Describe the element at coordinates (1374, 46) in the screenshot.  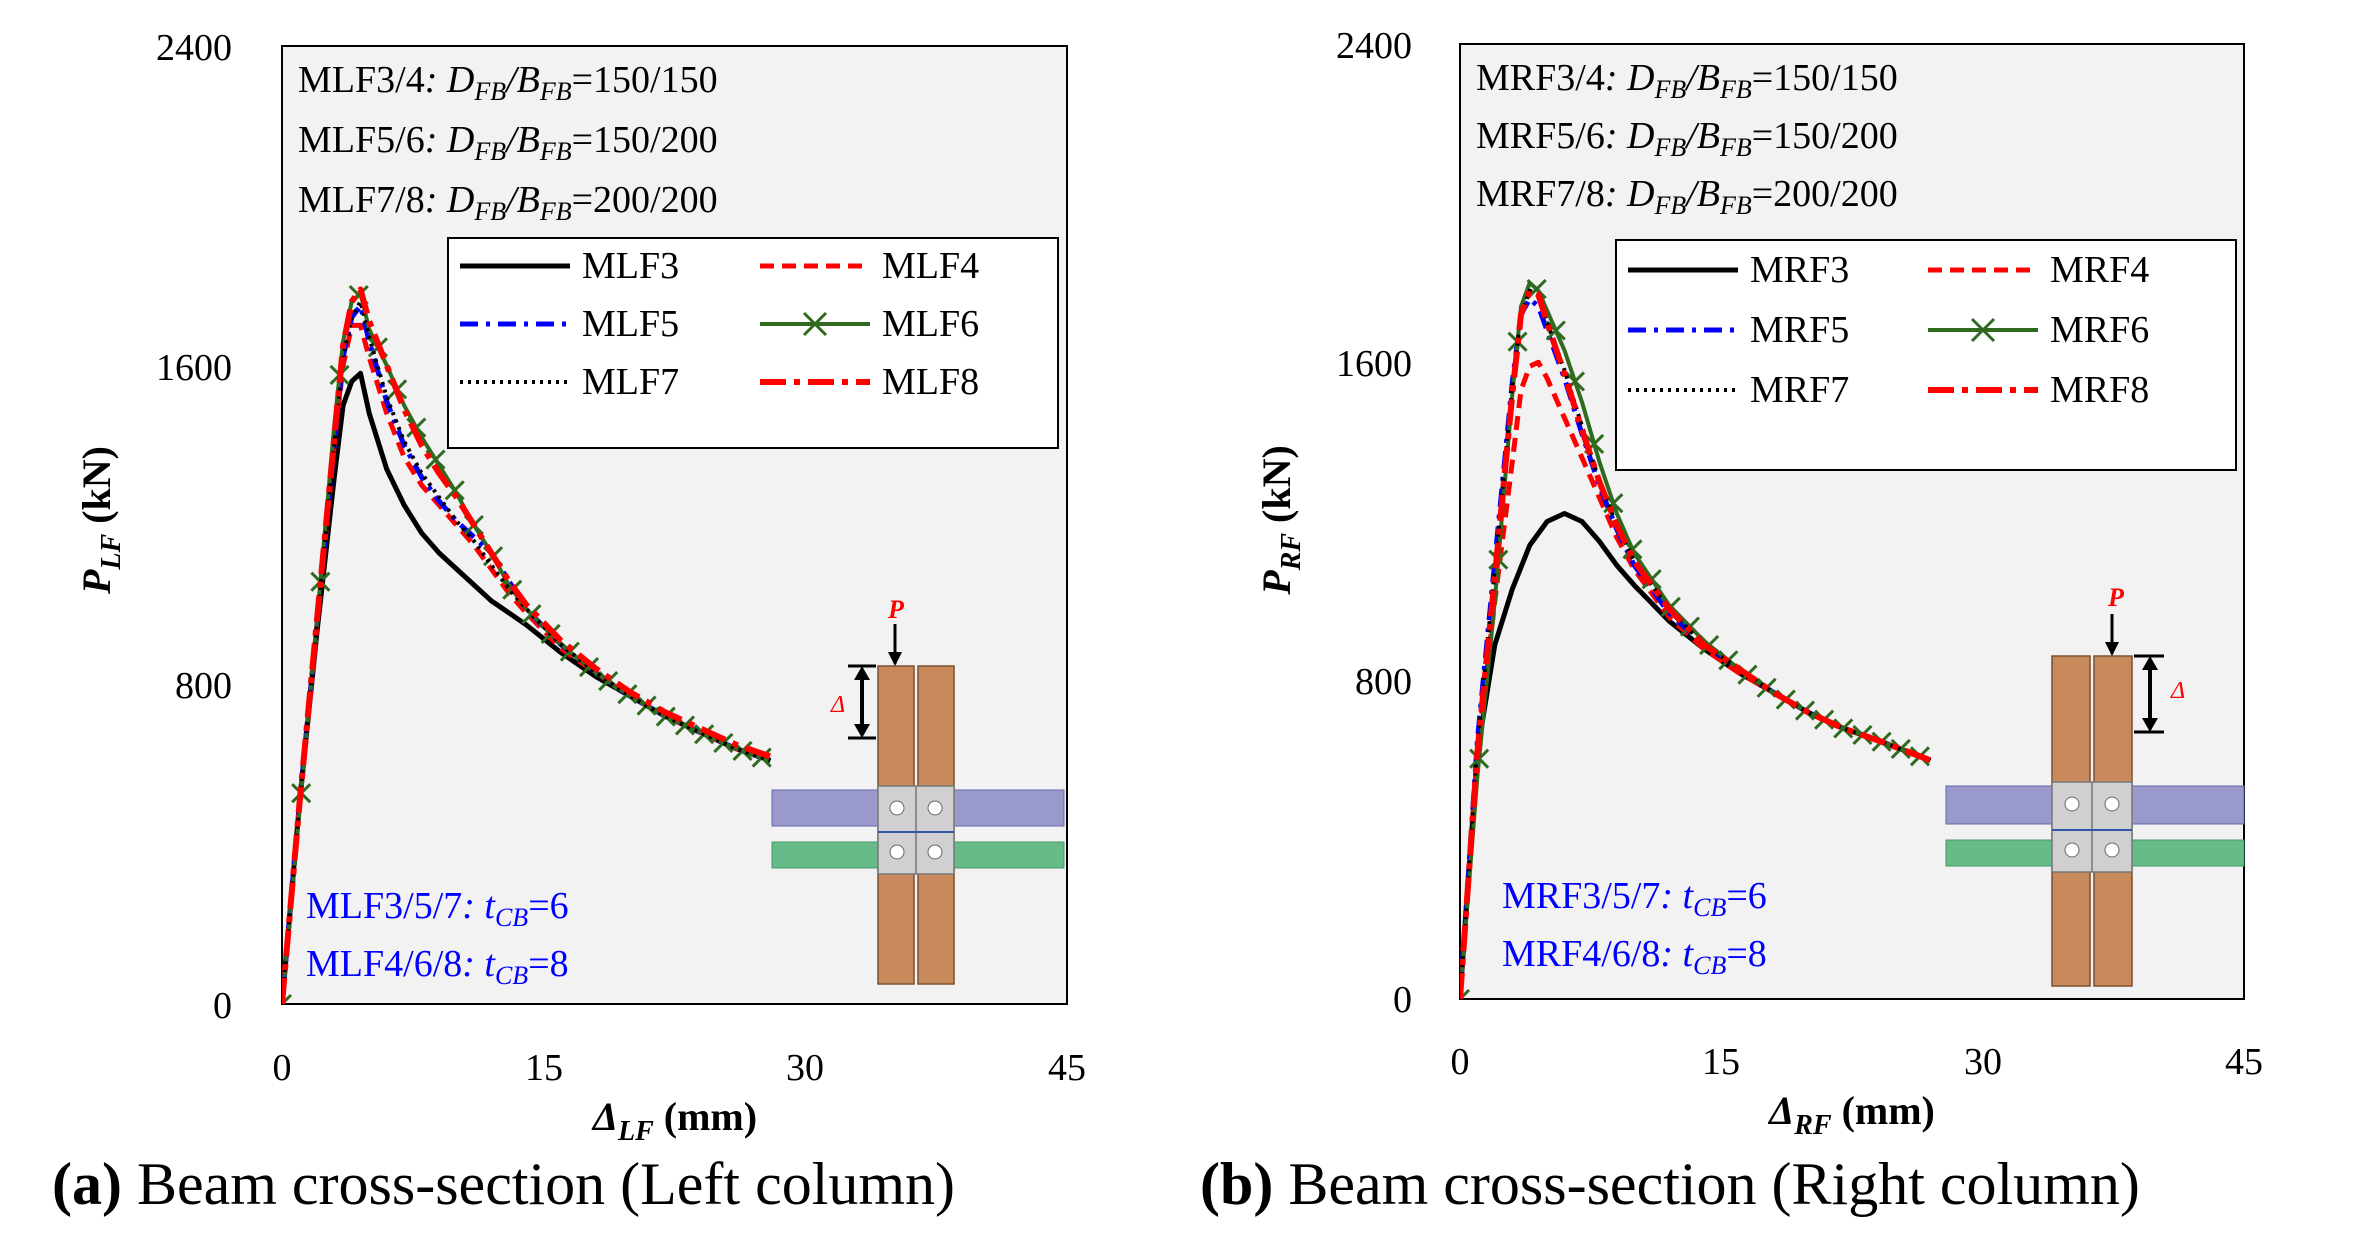
I see `y-tick-right-2400: 2400` at that location.